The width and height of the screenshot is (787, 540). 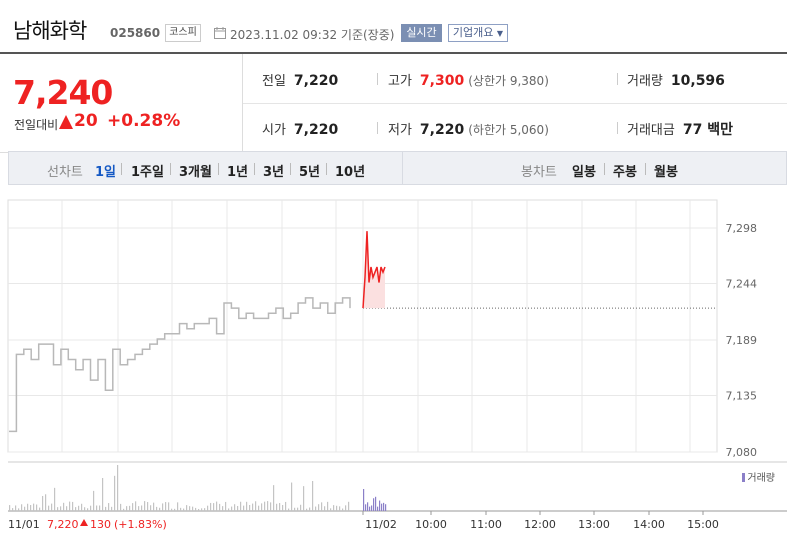 I want to click on market-badge: 코스피, so click(x=183, y=33).